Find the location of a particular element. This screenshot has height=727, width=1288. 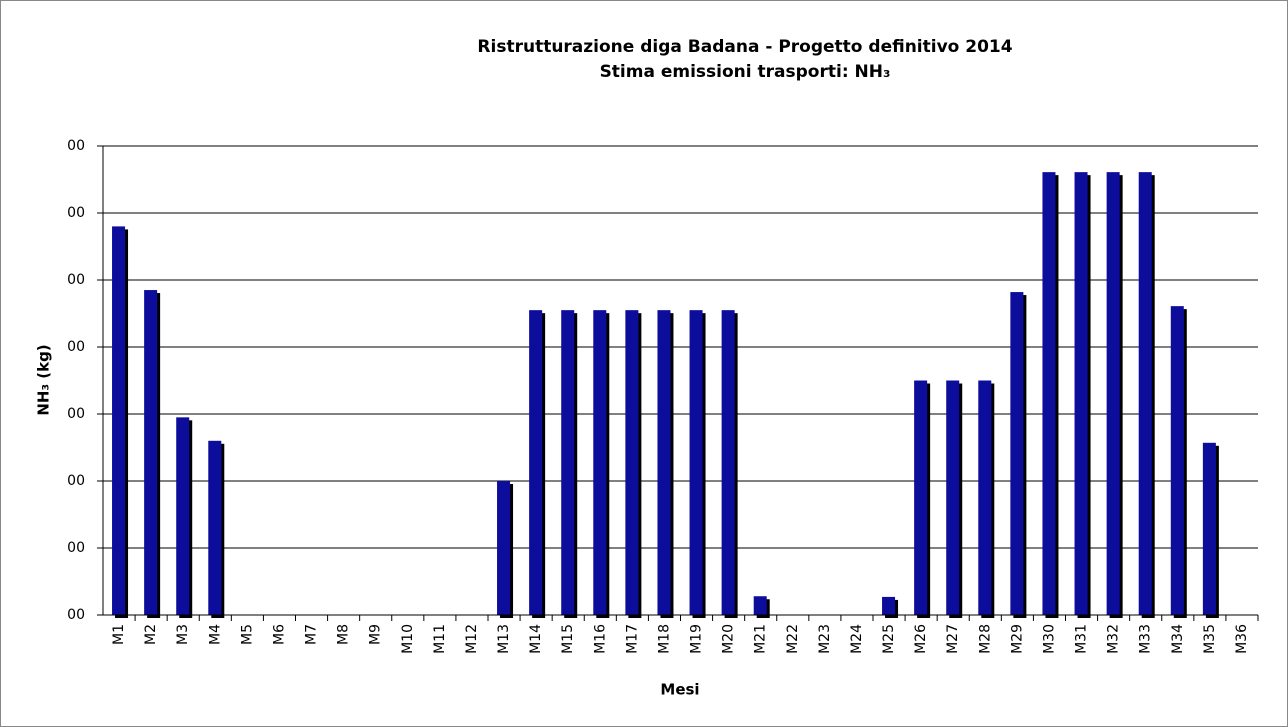

x-tick-label: M25 is located at coordinates (889, 639).